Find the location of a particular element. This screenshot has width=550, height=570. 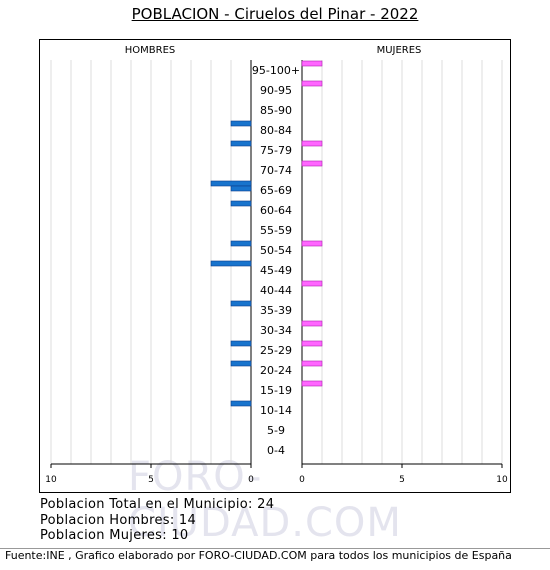

tick-label-hombres: 0 is located at coordinates (251, 480).